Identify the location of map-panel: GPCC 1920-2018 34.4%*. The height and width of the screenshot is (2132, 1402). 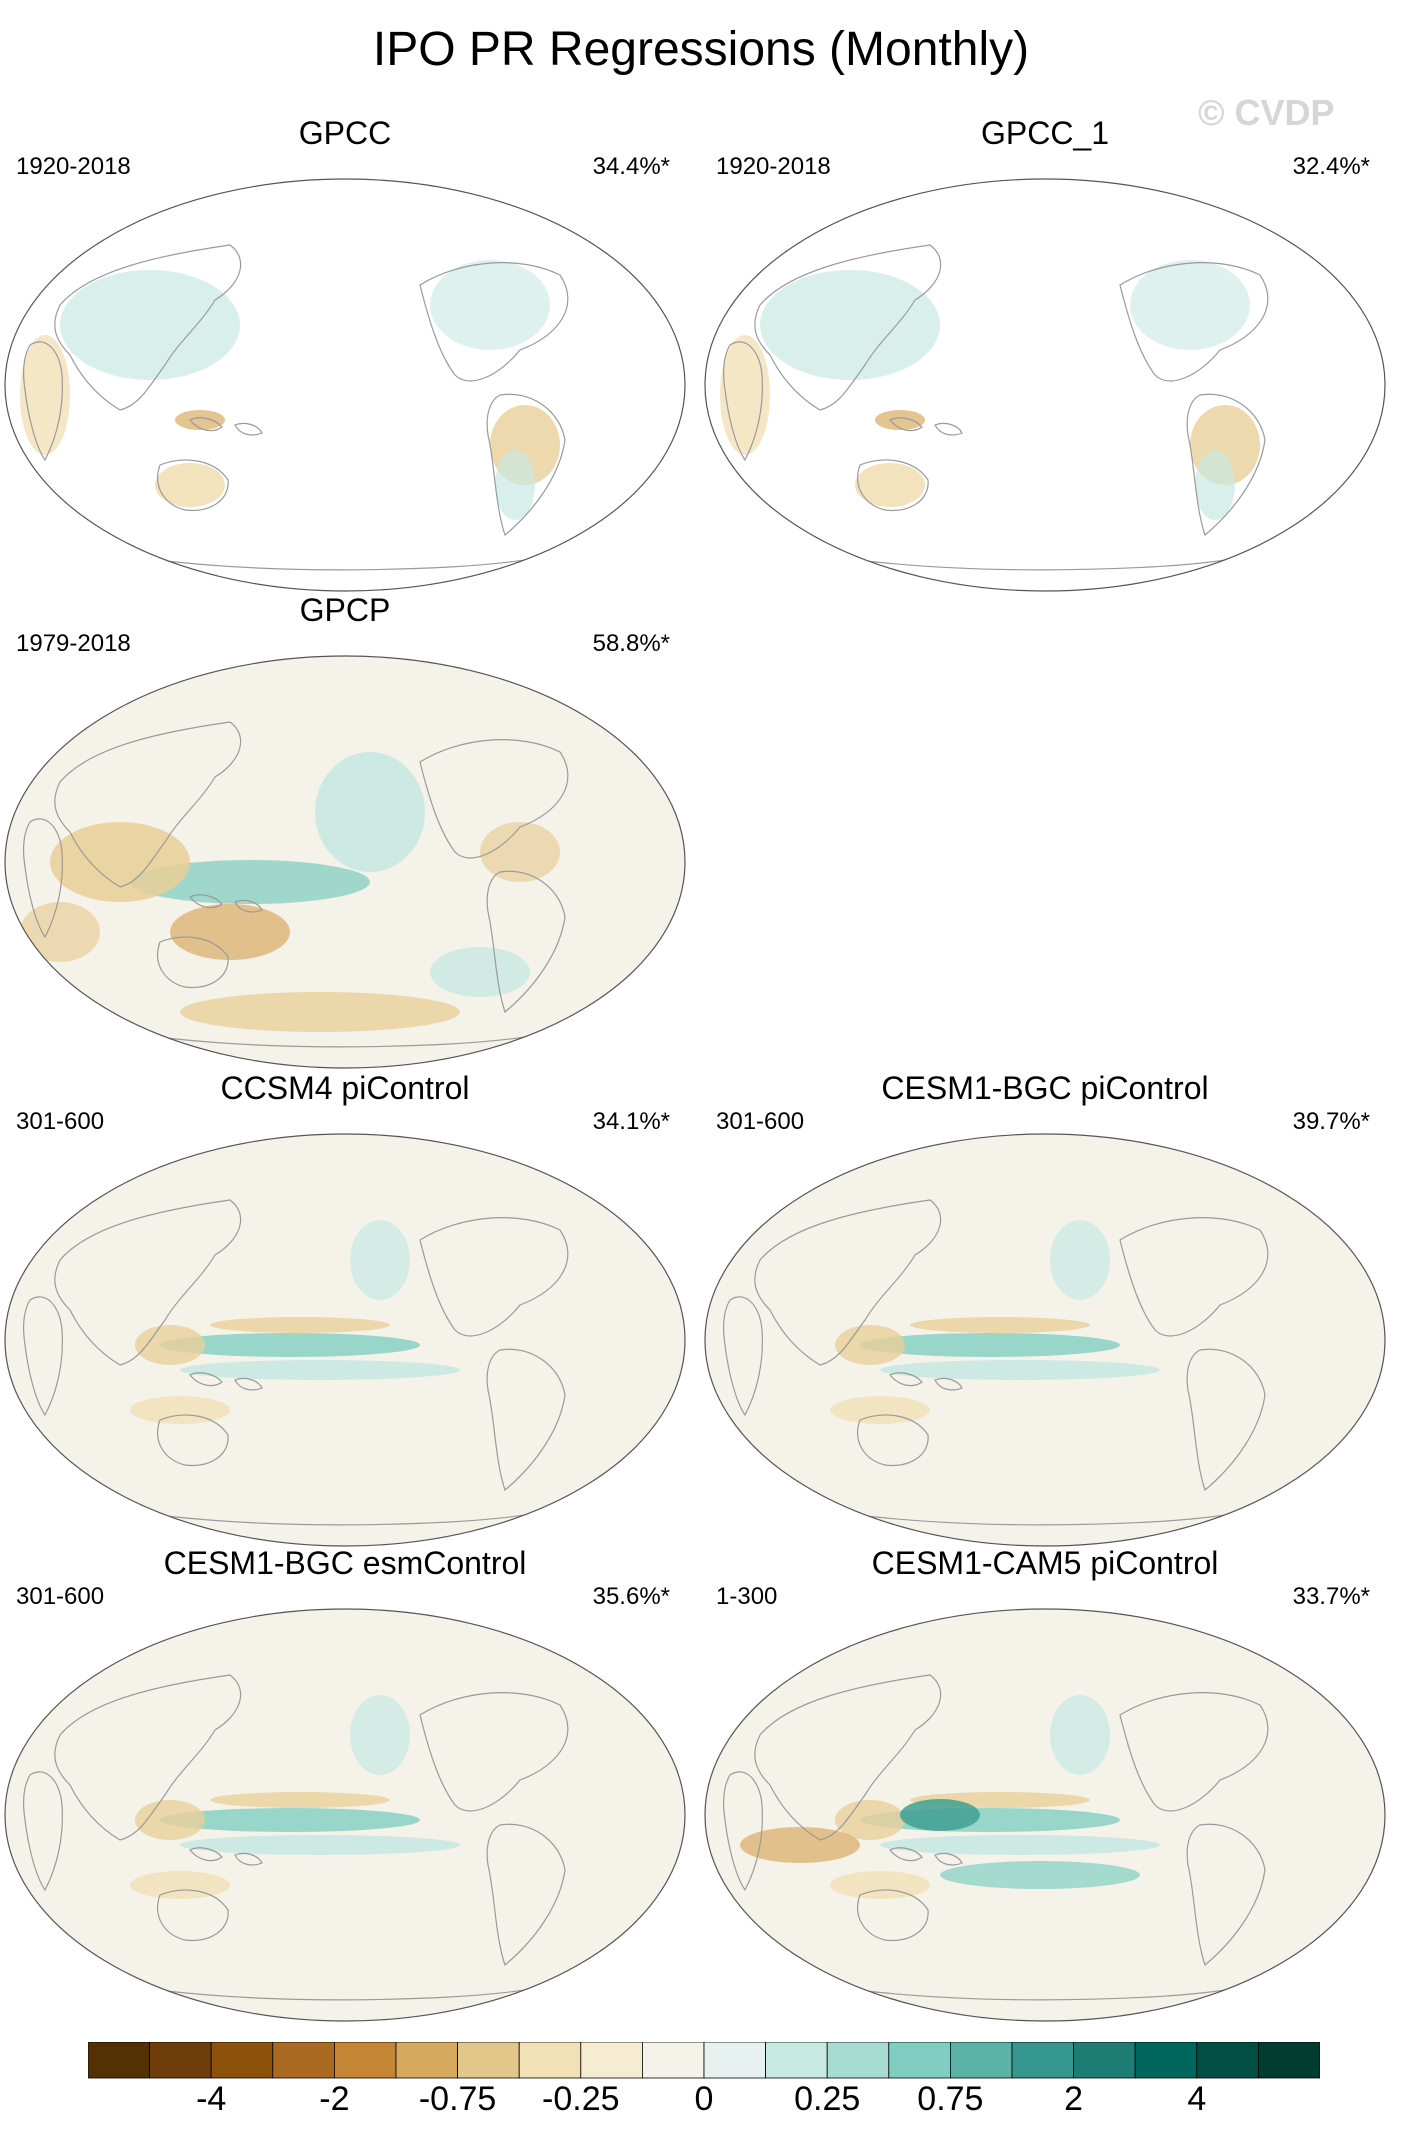
(345, 353).